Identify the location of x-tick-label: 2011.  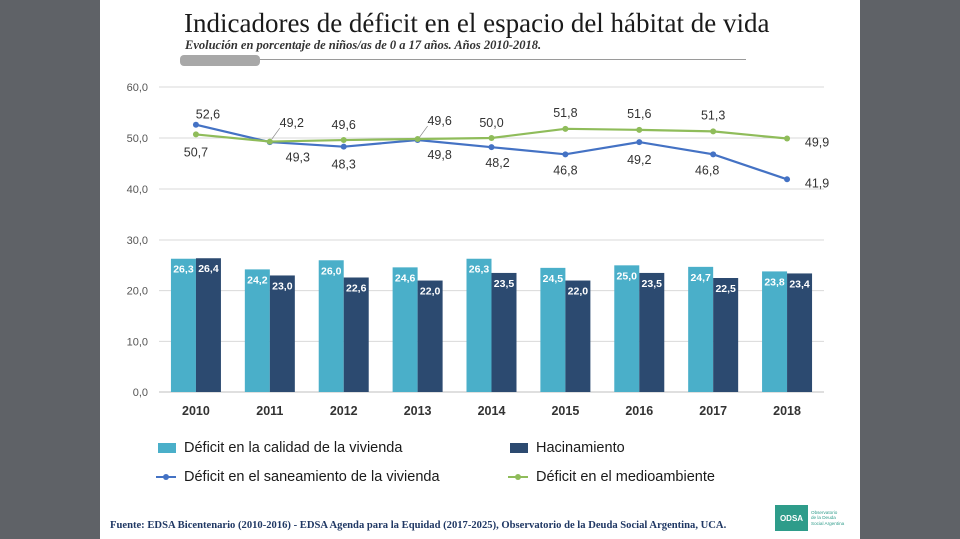
(269, 411).